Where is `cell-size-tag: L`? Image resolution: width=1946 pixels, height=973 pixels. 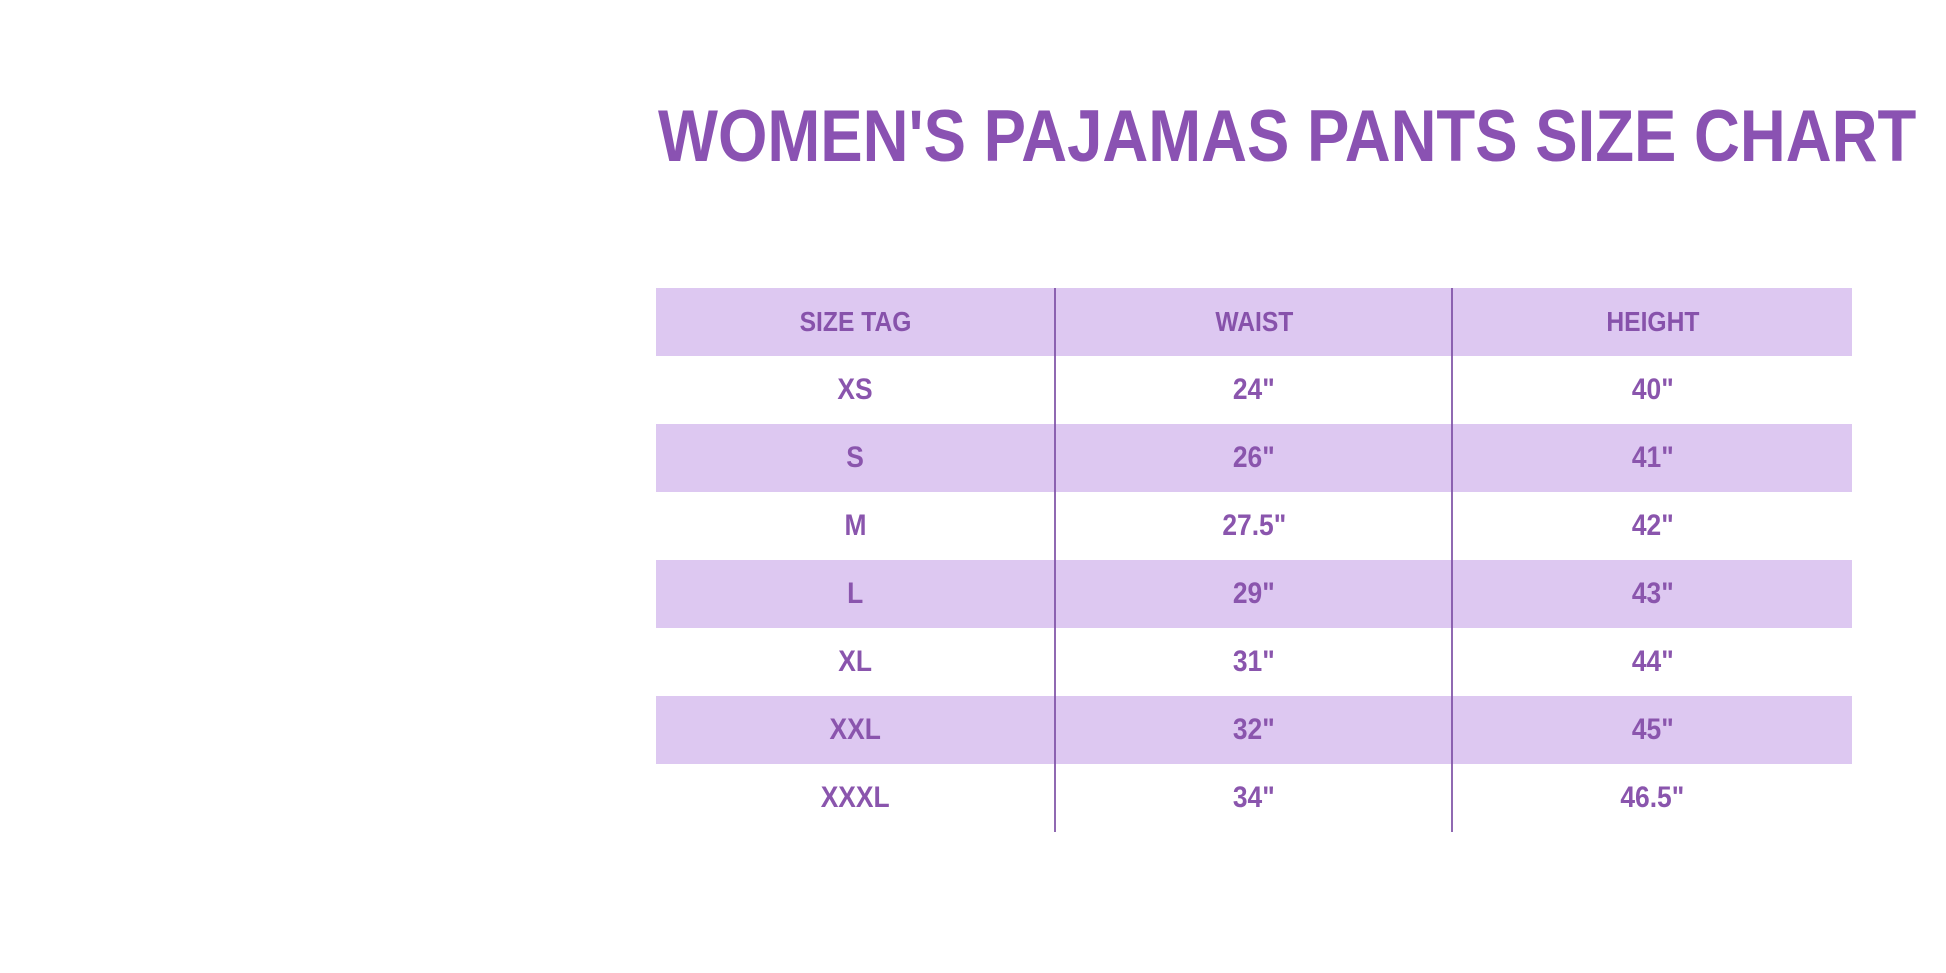
cell-size-tag: L is located at coordinates (855, 593).